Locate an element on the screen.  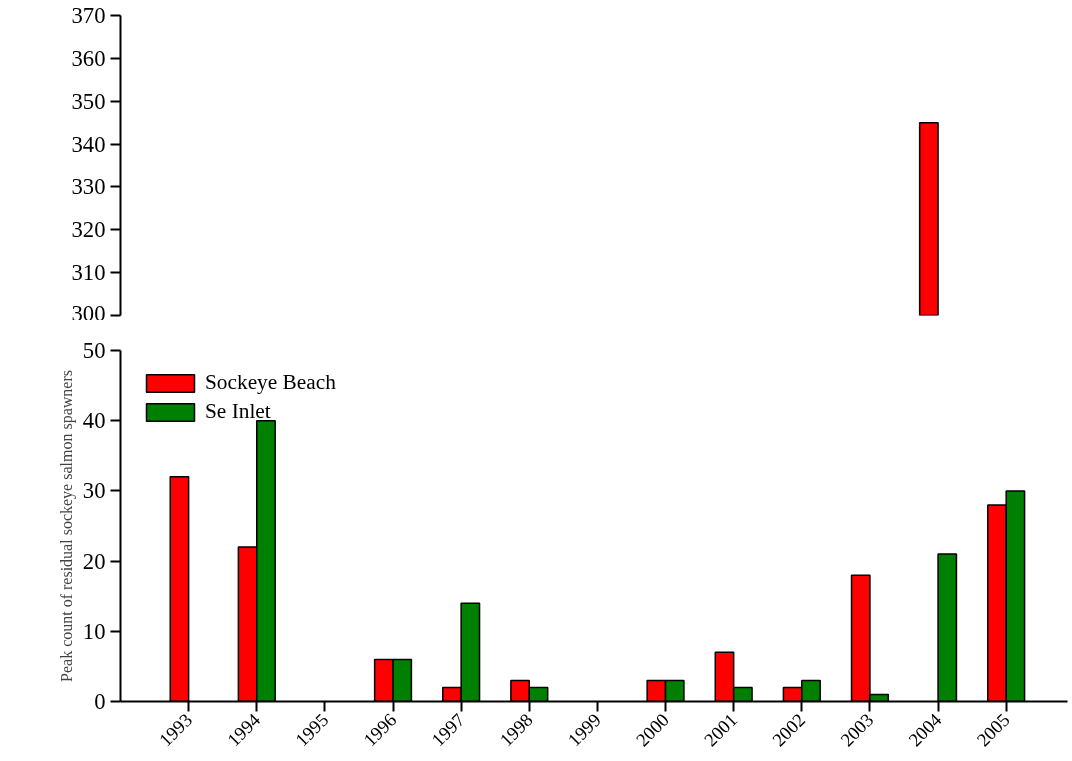
legend-label: Sockeye Beach is located at coordinates (270, 382).